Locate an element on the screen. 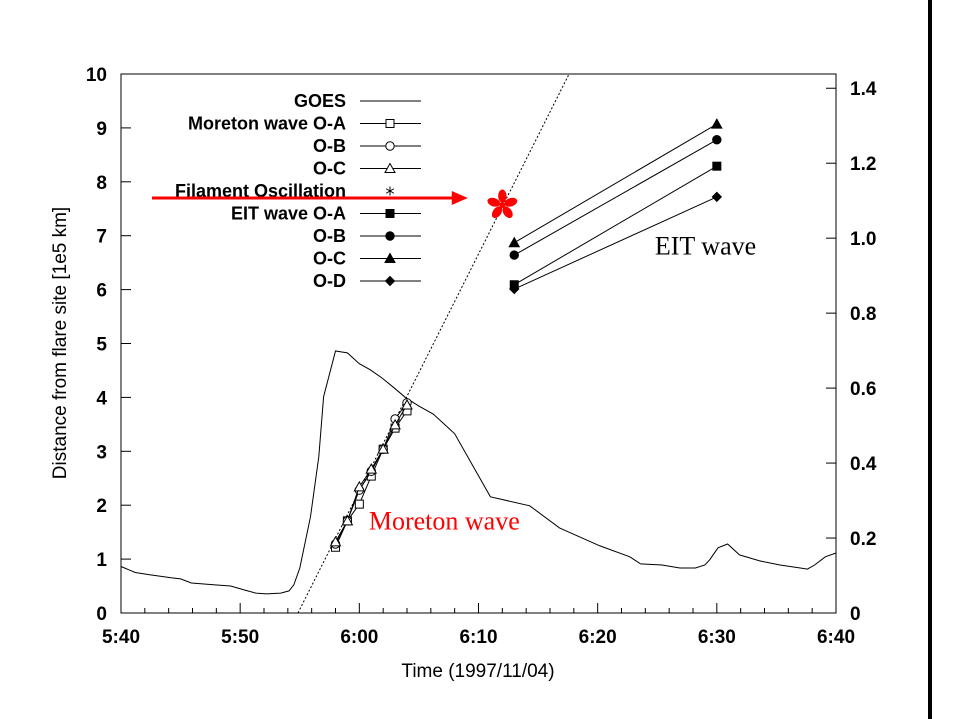 Image resolution: width=959 pixels, height=719 pixels. series-eit-wave-o-b is located at coordinates (615, 197).